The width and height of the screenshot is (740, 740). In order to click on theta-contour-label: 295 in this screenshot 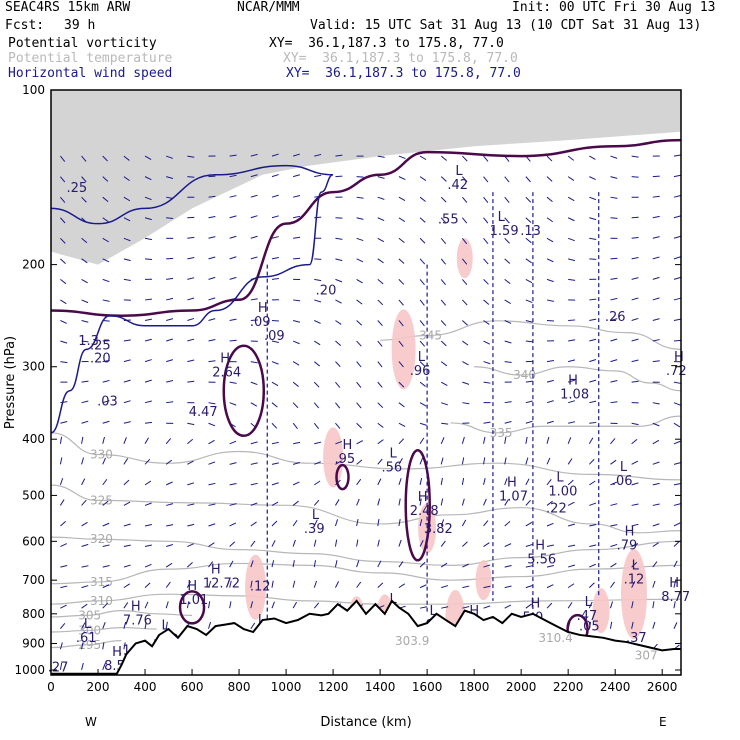, I will do `click(89, 645)`.